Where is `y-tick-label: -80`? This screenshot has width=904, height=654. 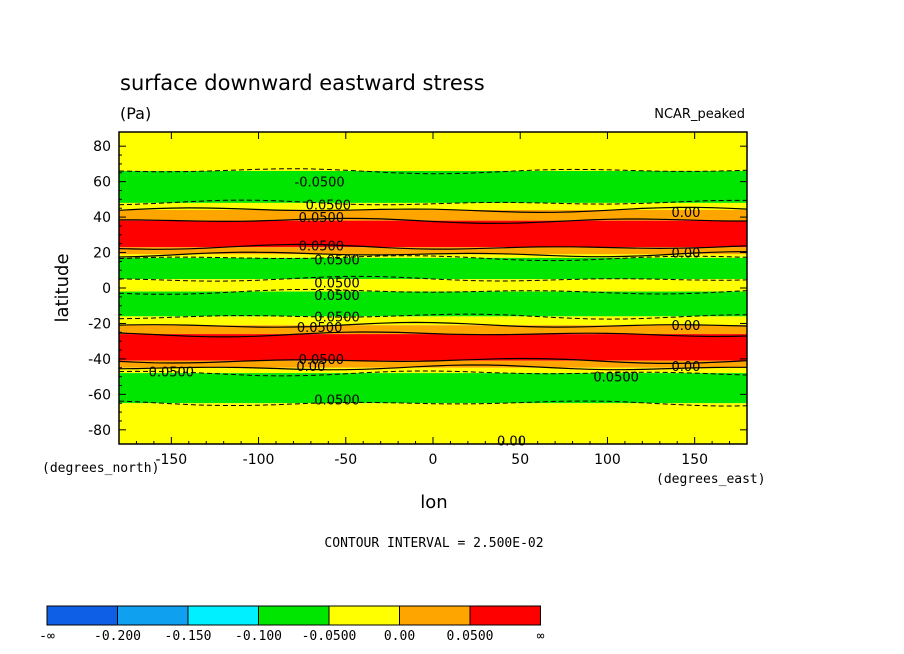 y-tick-label: -80 is located at coordinates (99, 431).